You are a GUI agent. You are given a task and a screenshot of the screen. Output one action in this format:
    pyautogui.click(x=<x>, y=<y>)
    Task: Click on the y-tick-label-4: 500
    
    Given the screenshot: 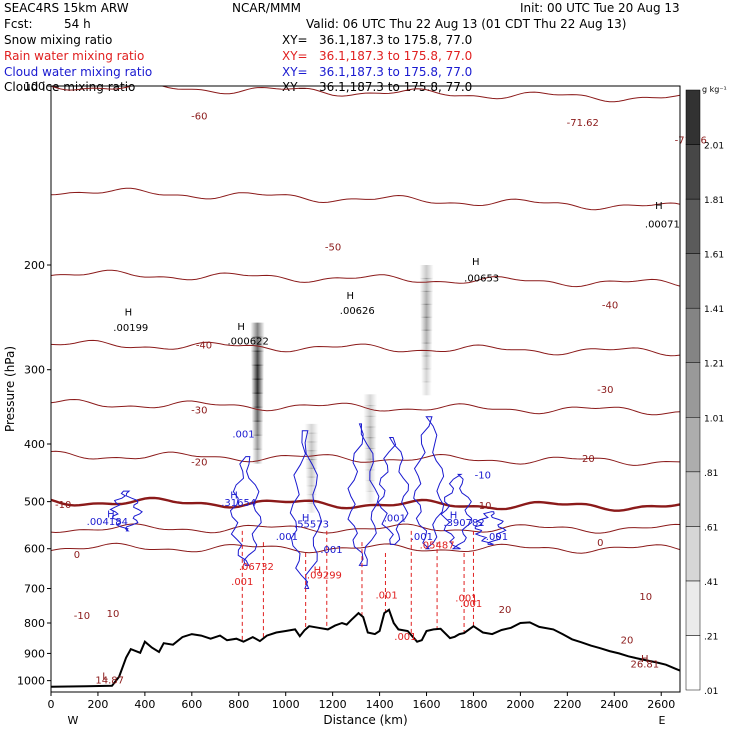 What is the action you would take?
    pyautogui.click(x=34, y=502)
    